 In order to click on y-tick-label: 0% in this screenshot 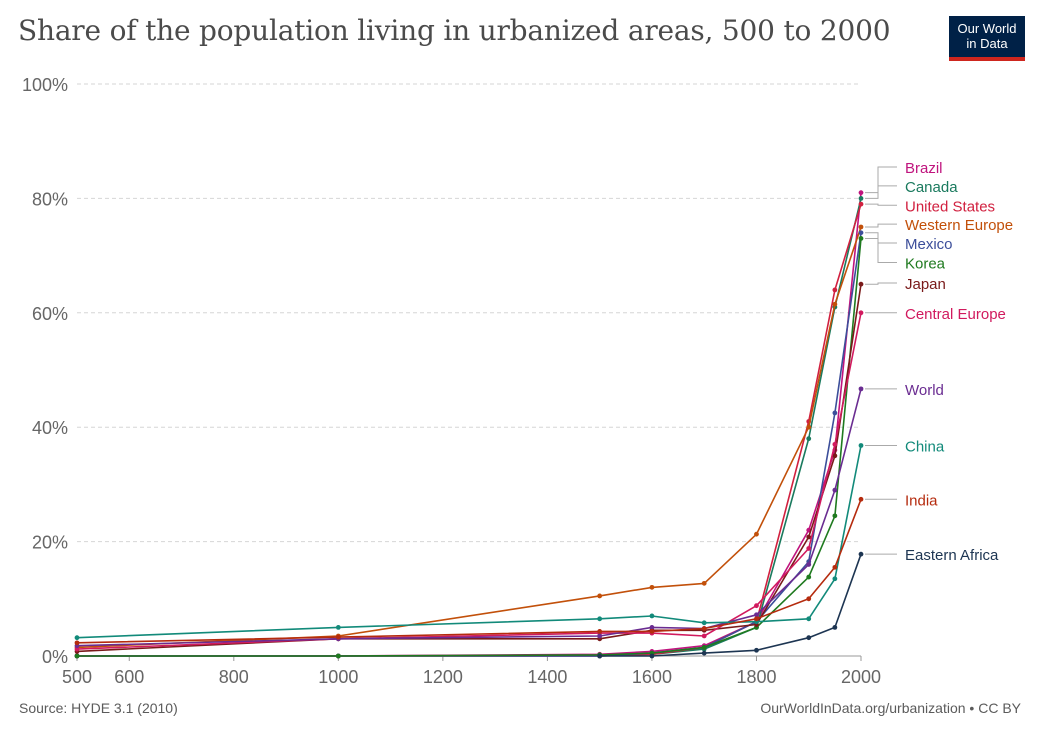, I will do `click(55, 657)`.